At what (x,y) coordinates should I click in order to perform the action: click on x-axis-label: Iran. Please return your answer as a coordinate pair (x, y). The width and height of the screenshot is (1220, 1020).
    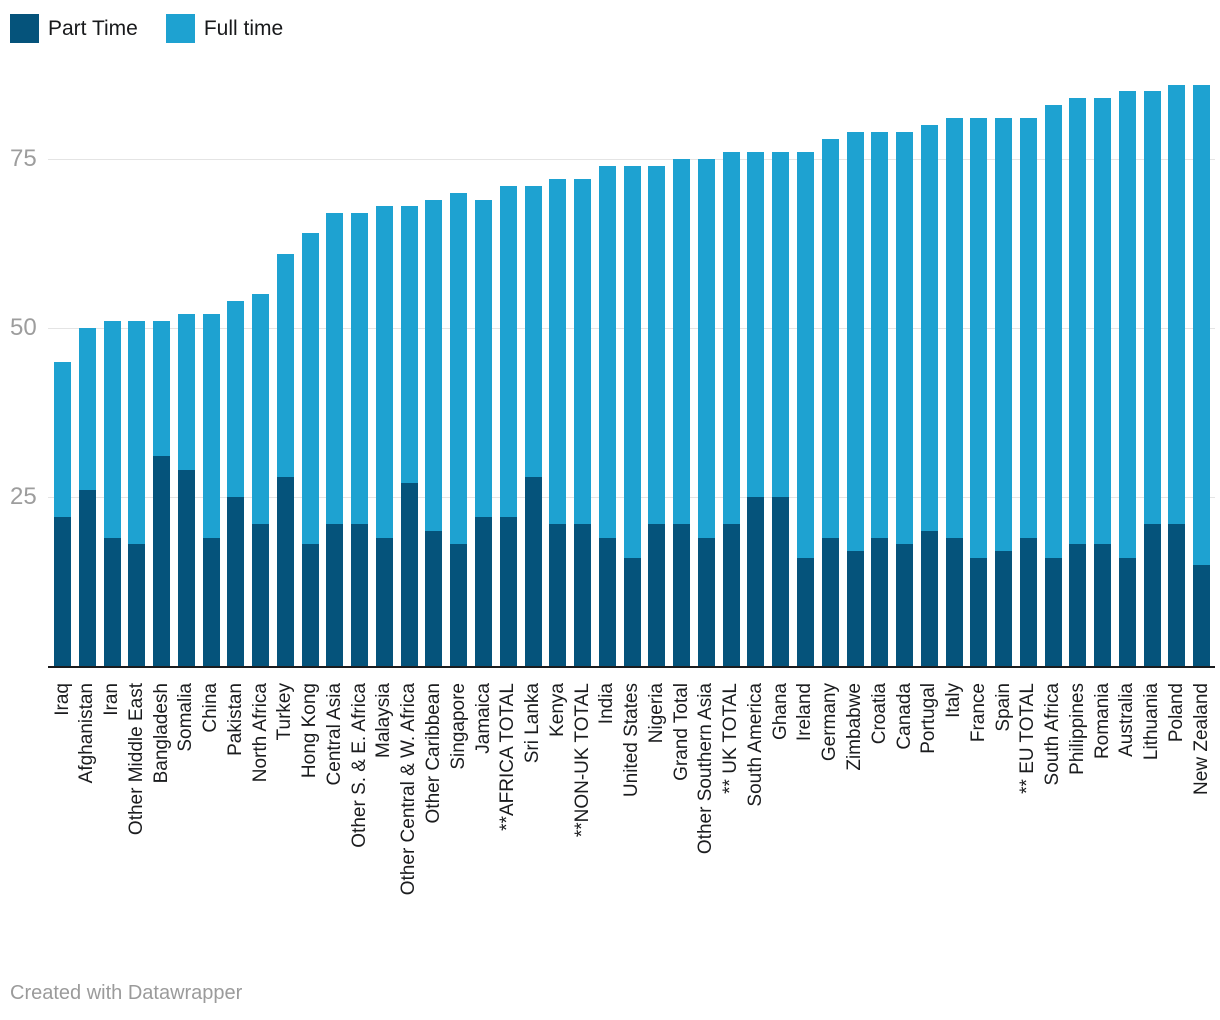
    Looking at the image, I should click on (112, 699).